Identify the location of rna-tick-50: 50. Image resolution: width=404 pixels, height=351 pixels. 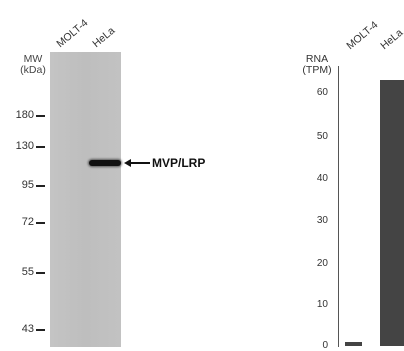
(322, 136).